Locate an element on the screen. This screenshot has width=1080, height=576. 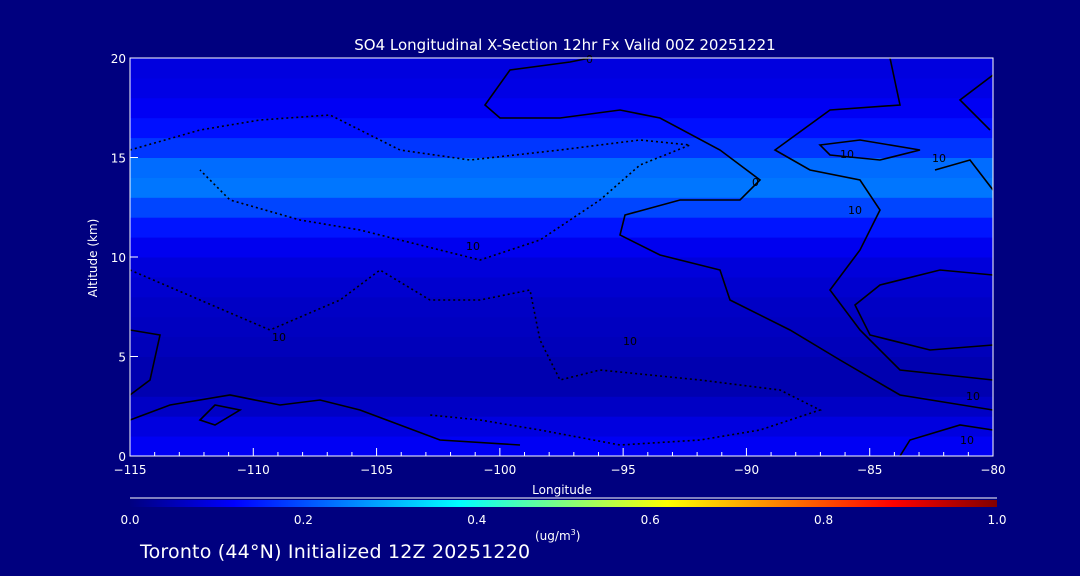
colorbar-unit-label: (ug/m is located at coordinates (553, 536).